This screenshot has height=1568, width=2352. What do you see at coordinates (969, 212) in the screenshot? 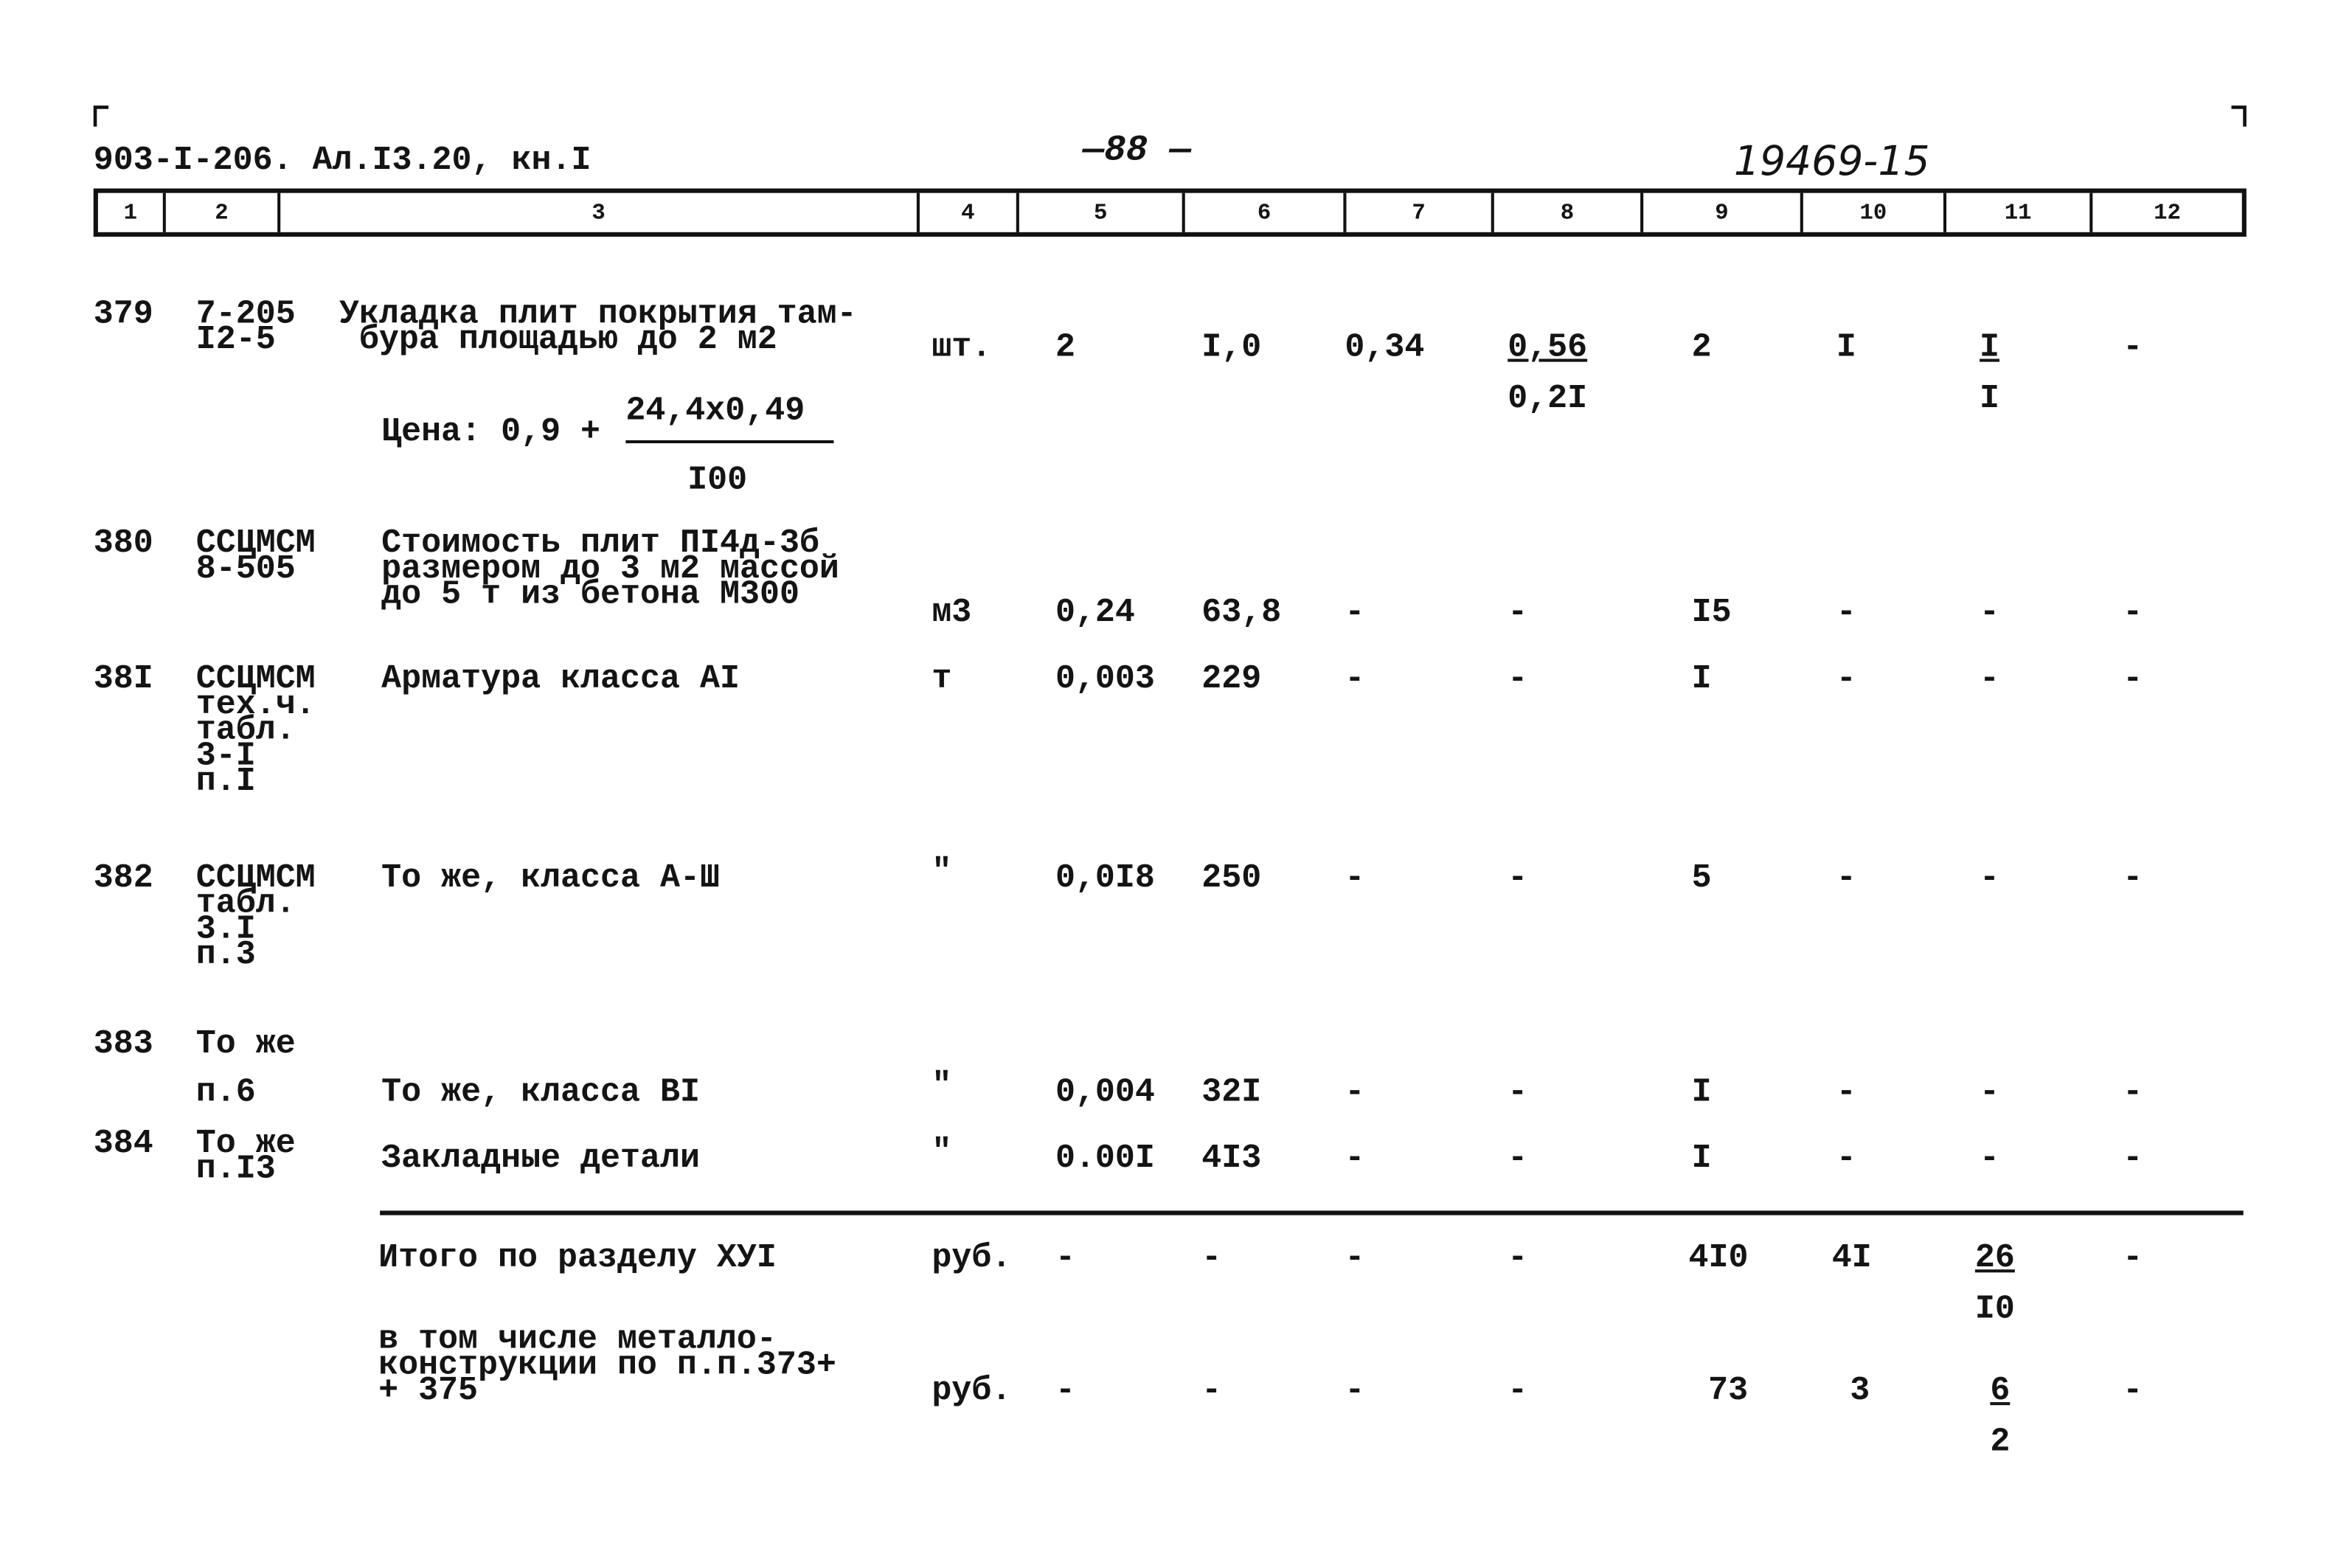
I see `column-header: 4` at bounding box center [969, 212].